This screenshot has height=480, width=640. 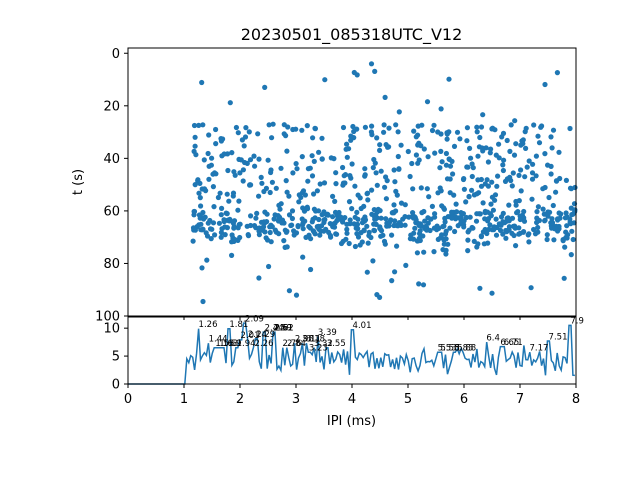 I want to click on line-x-tick-label: 6, so click(x=464, y=399).